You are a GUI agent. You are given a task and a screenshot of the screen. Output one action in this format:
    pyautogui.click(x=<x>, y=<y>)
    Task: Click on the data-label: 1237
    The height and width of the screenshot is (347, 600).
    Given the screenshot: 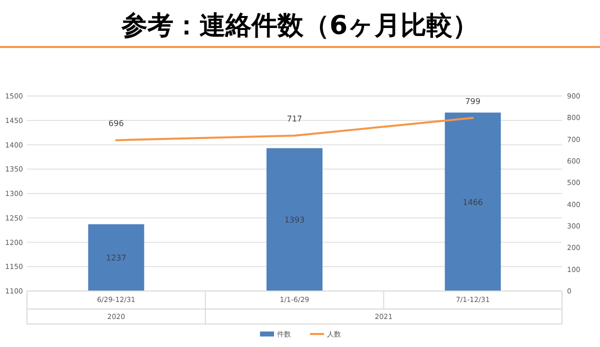 What is the action you would take?
    pyautogui.click(x=116, y=258)
    